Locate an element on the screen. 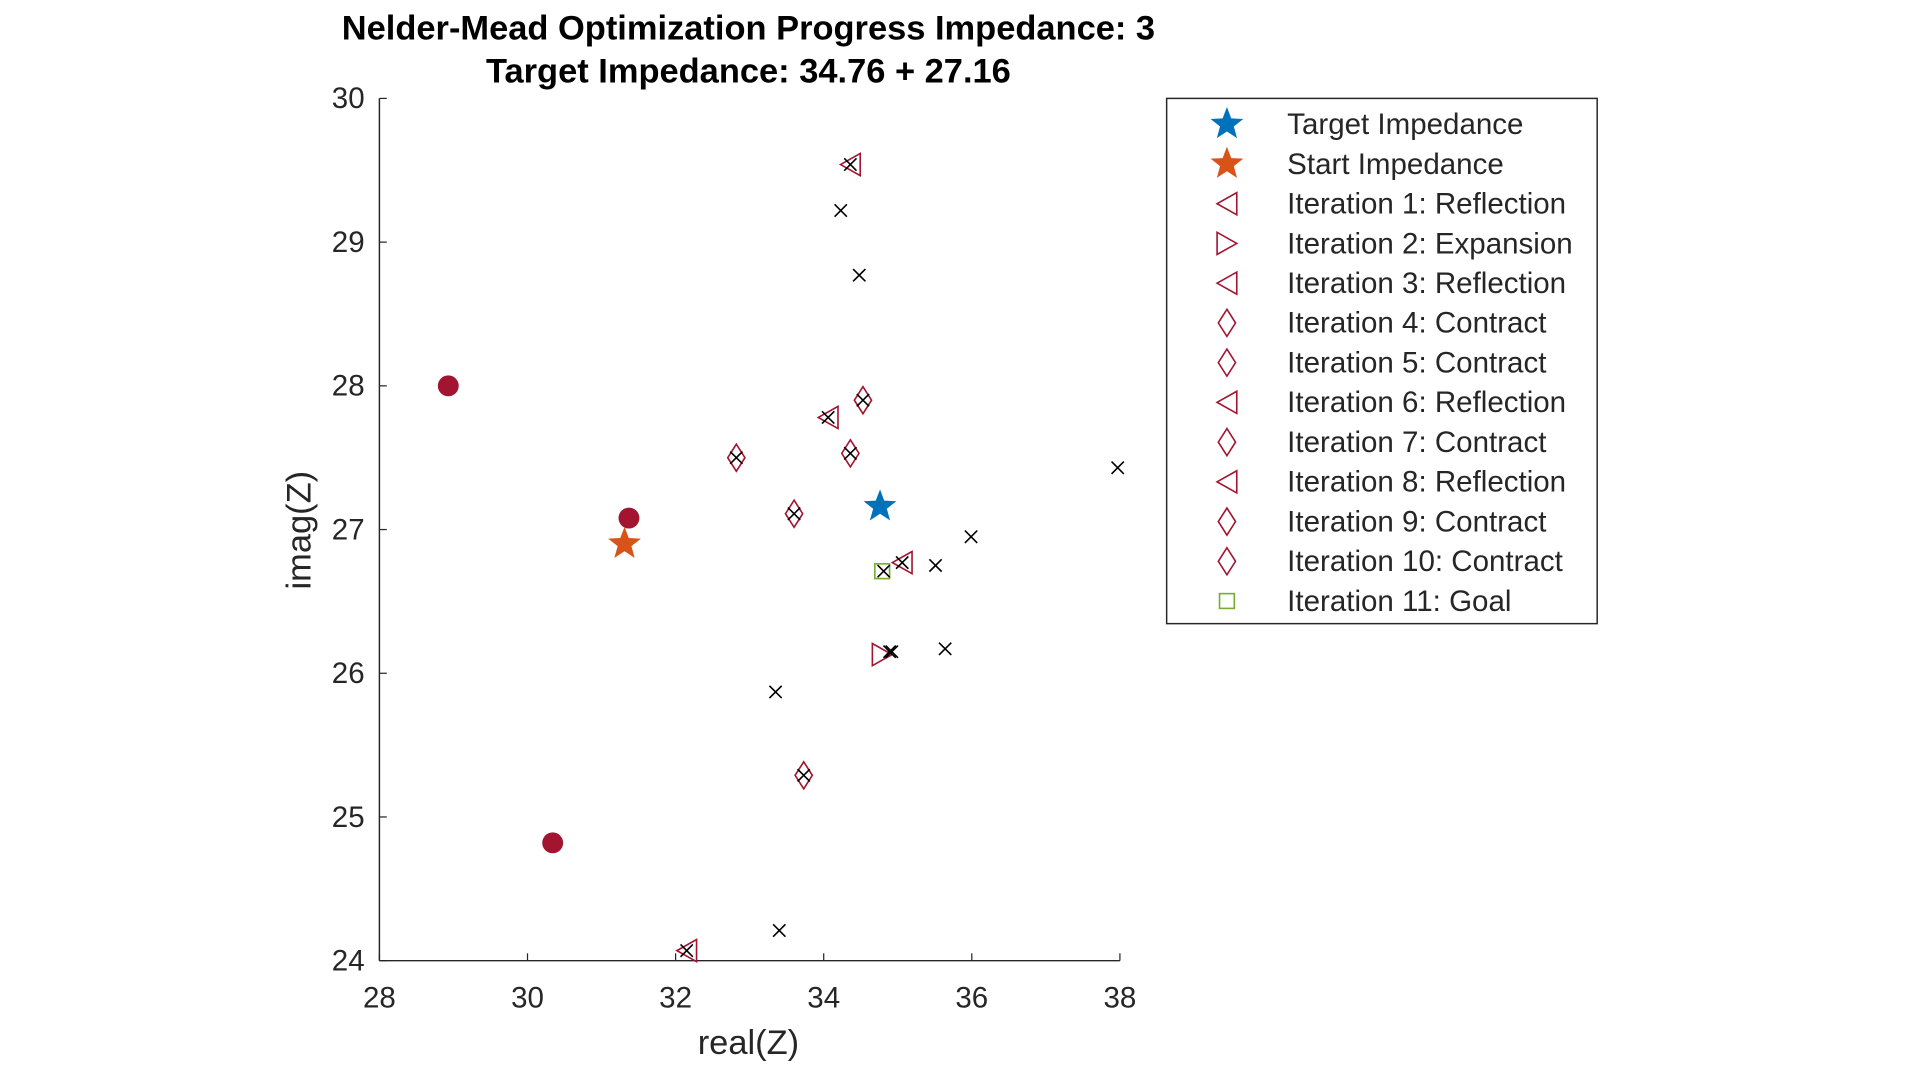  legend-entry-label: Iteration 1: Reflection is located at coordinates (1426, 204).